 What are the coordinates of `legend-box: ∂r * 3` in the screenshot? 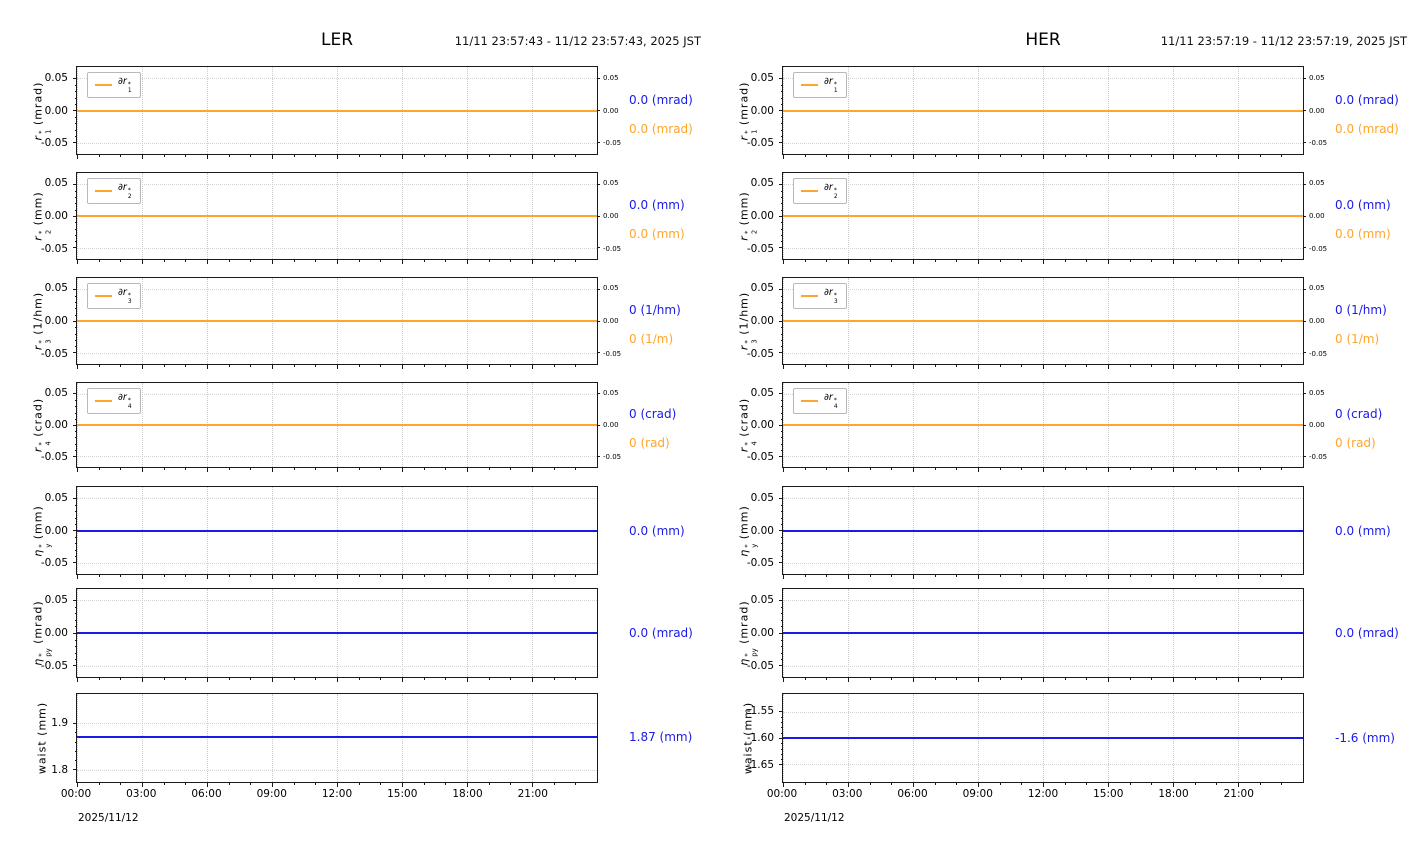 It's located at (114, 296).